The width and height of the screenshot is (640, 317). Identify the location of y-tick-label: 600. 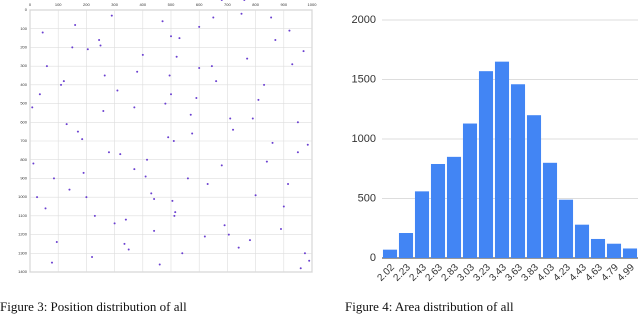
(23, 121).